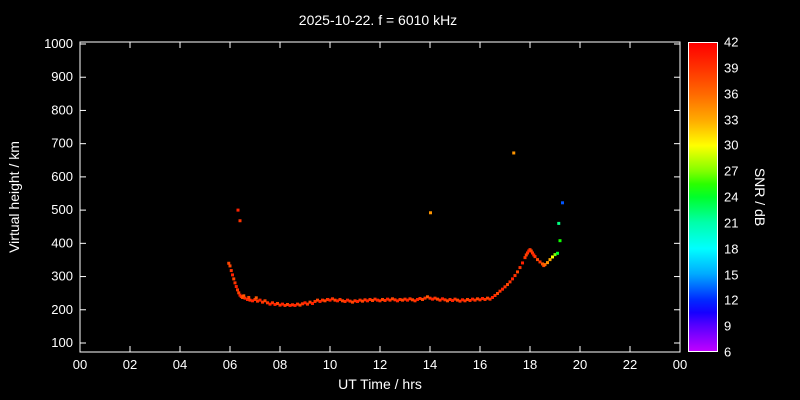  I want to click on y-tick-label: 300, so click(62, 276).